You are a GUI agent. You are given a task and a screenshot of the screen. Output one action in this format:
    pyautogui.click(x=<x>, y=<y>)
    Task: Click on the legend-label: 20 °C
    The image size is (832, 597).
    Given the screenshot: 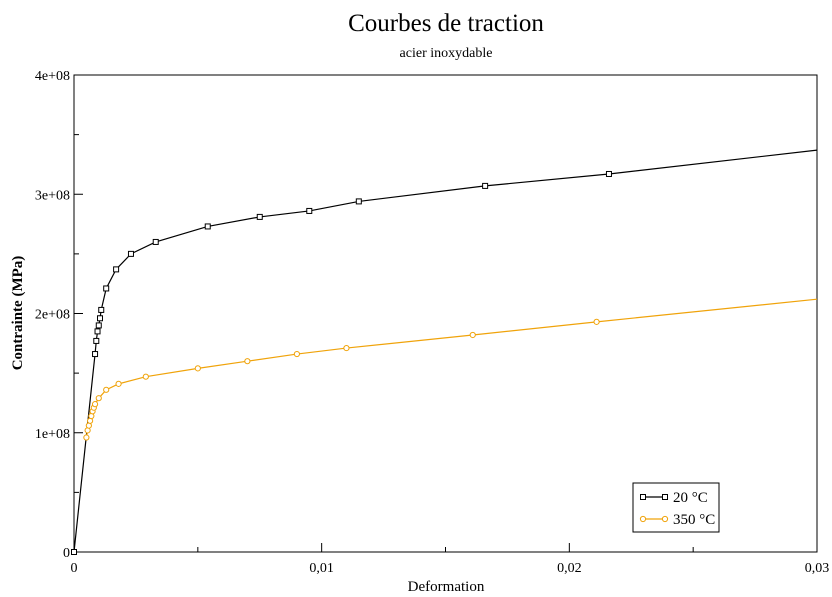 What is the action you would take?
    pyautogui.click(x=690, y=498)
    